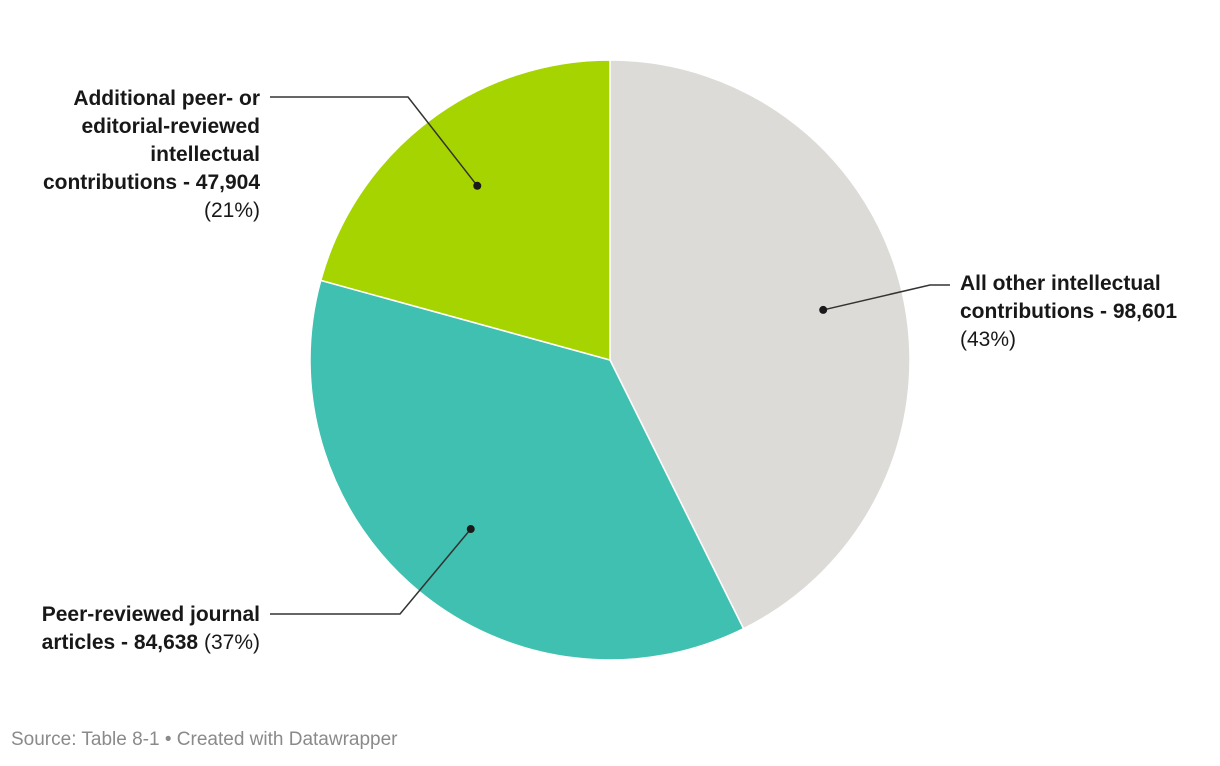  I want to click on pie-slice-additional-leader-dot, so click(477, 185).